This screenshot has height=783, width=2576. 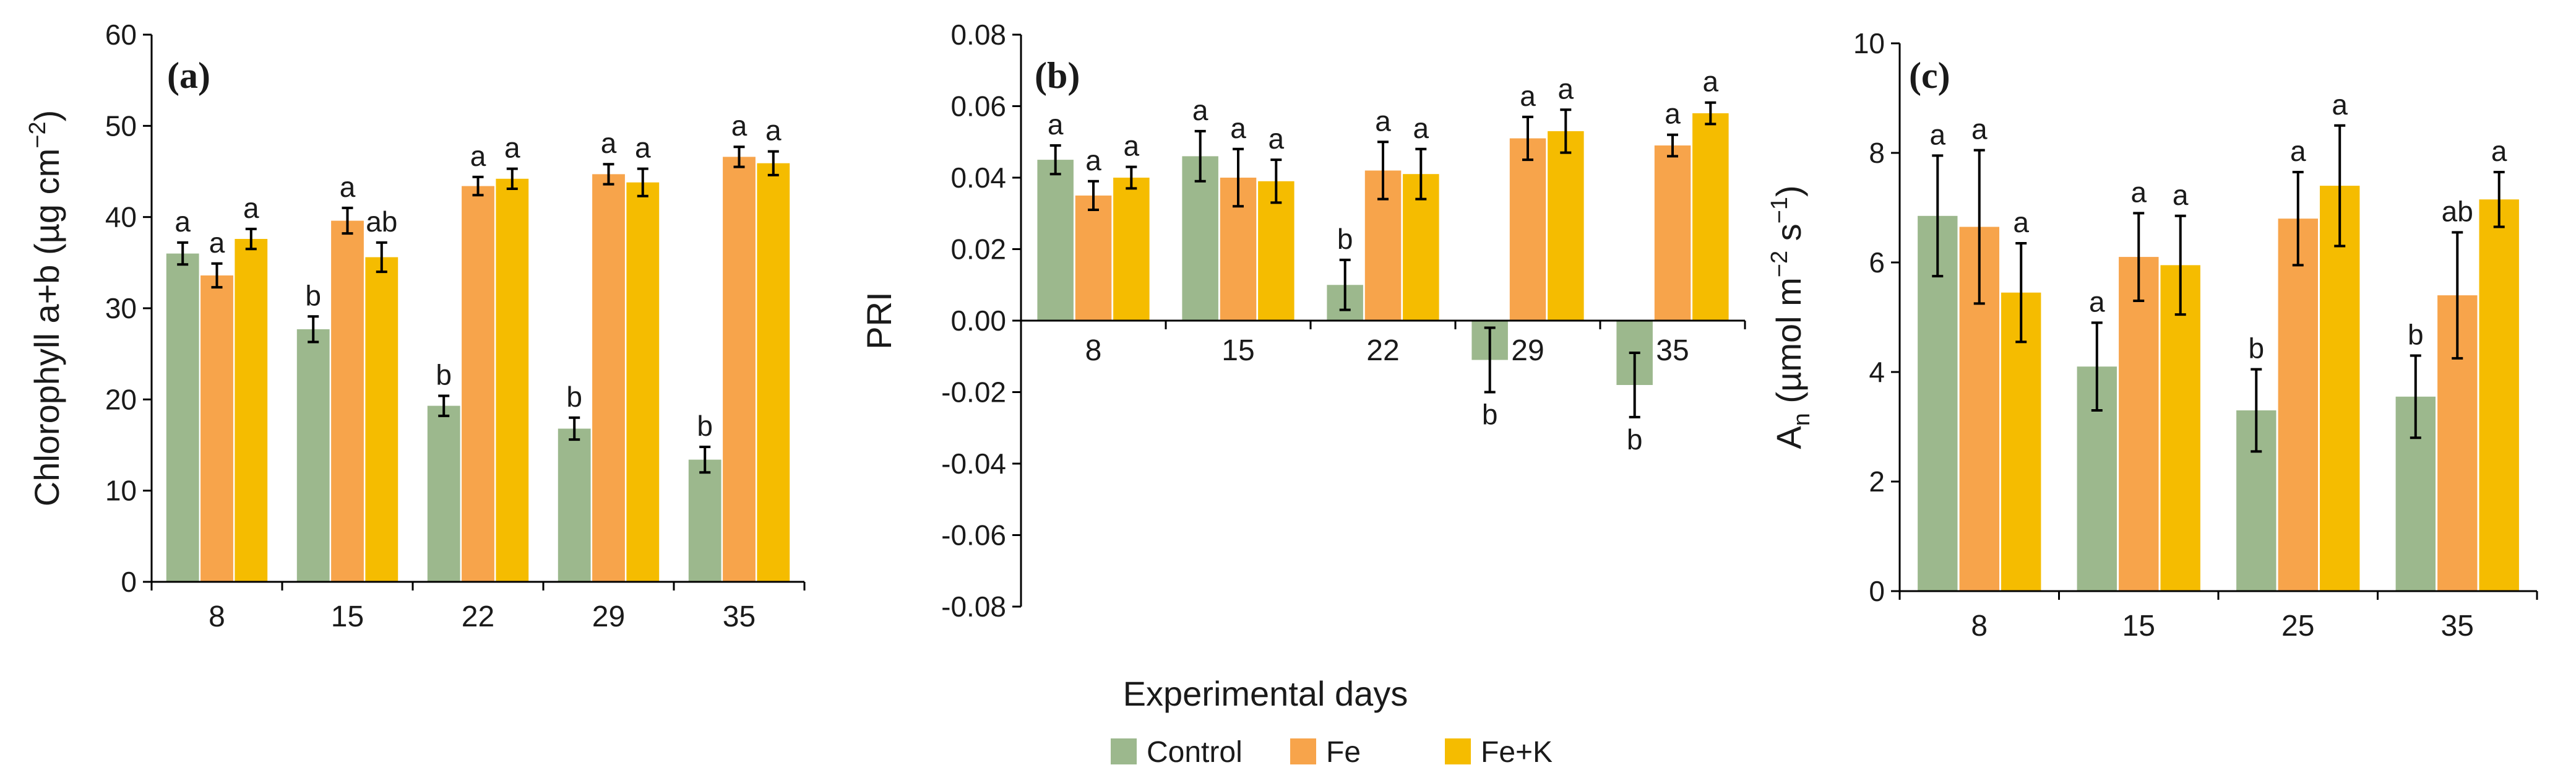 I want to click on y-title-main: PRI, so click(x=878, y=320).